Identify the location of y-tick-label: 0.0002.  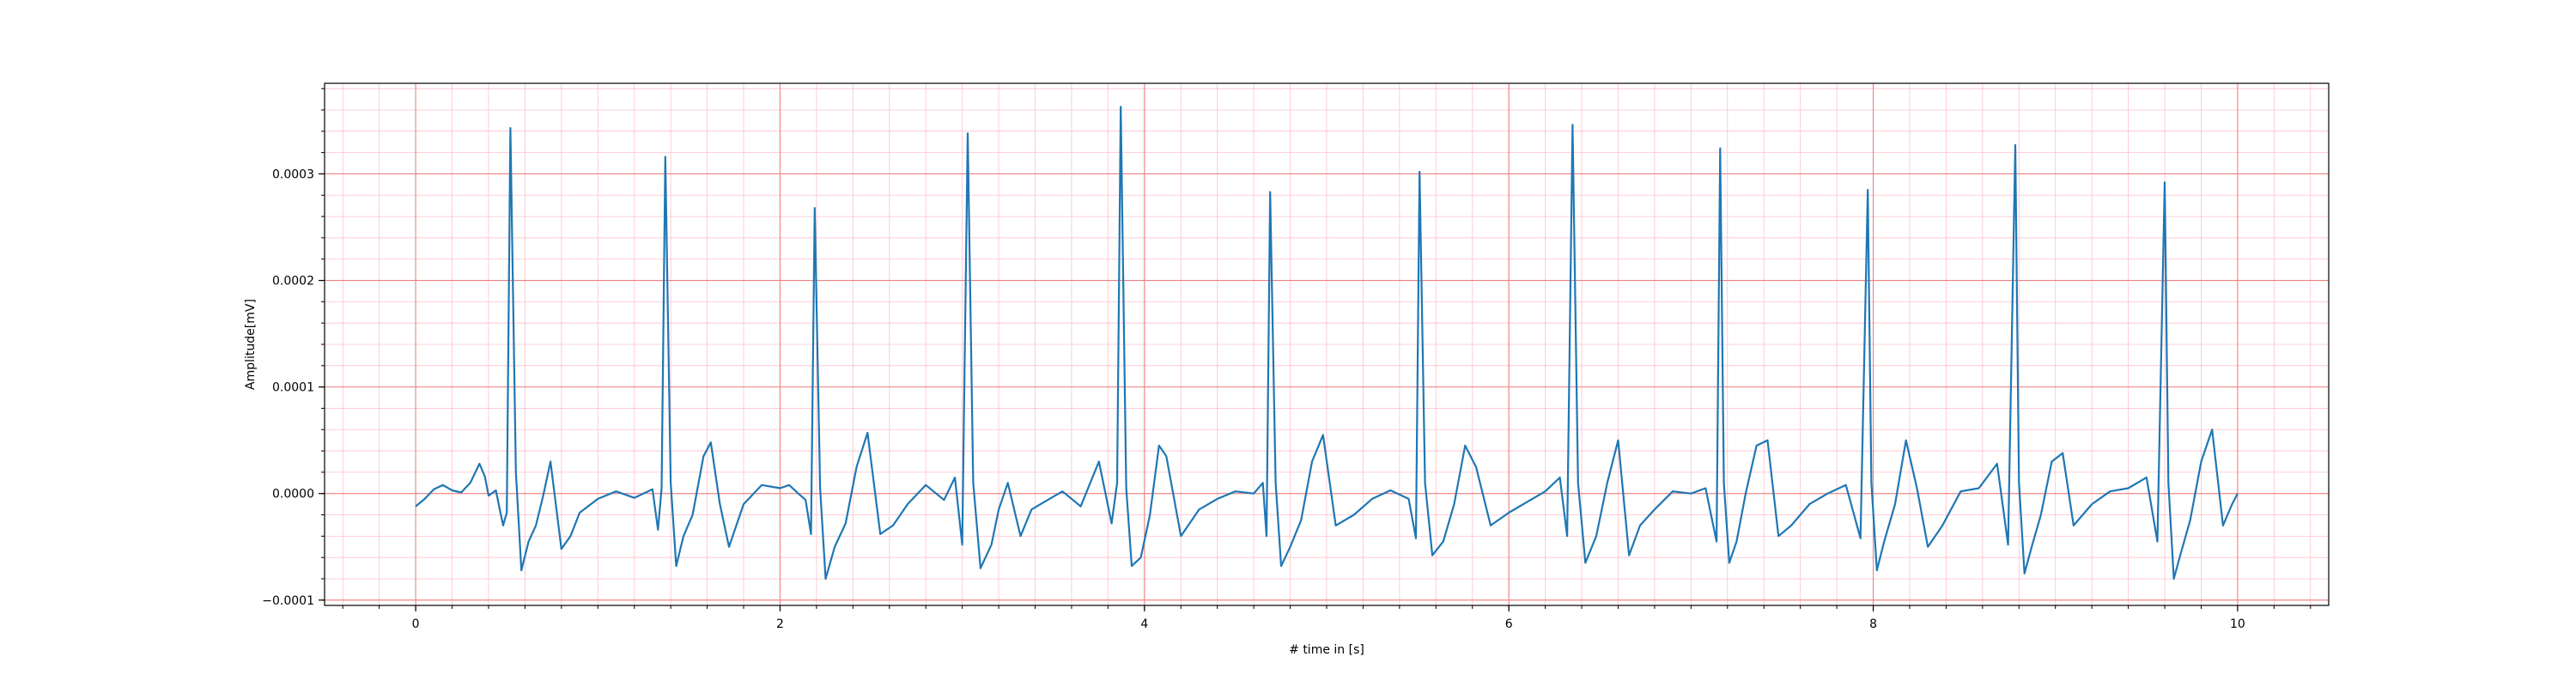
(293, 282).